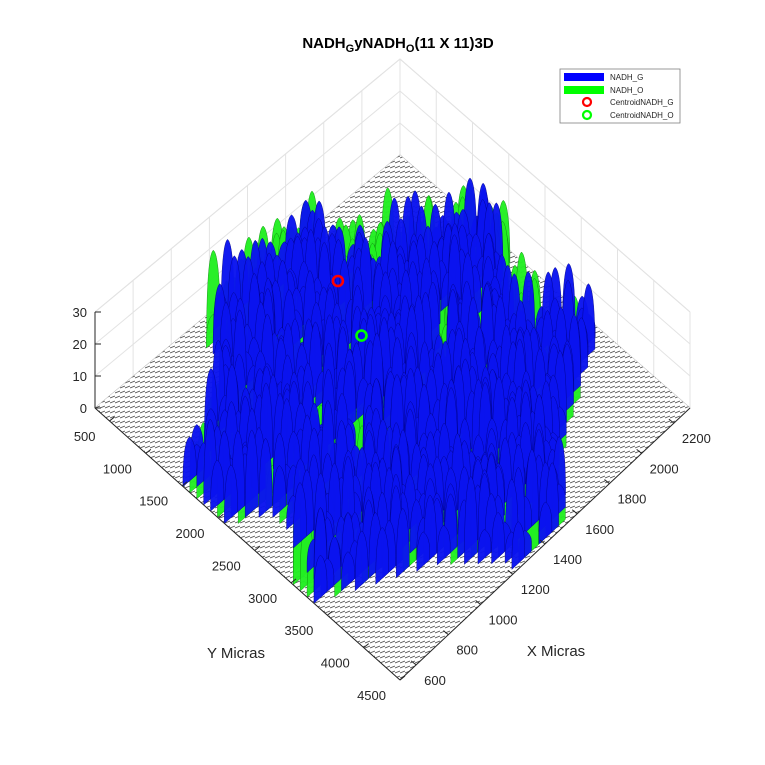 The width and height of the screenshot is (765, 765). I want to click on y-tick-label: 3500, so click(298, 630).